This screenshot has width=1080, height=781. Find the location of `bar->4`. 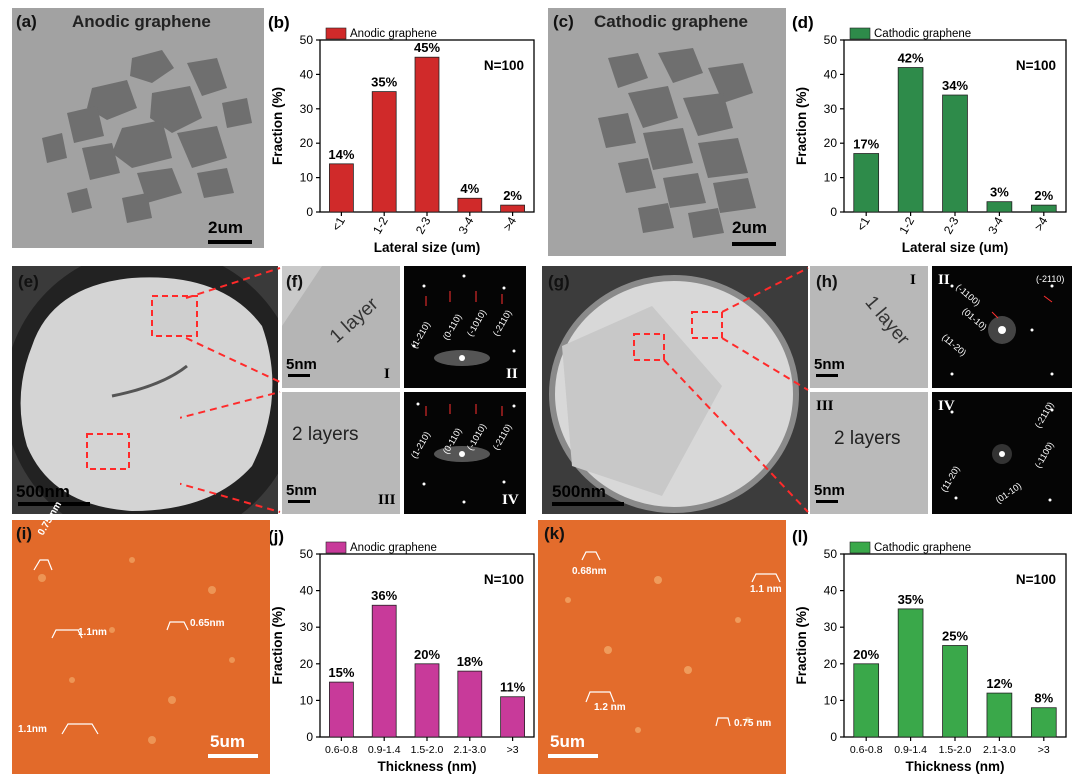

bar->4 is located at coordinates (1043, 208).